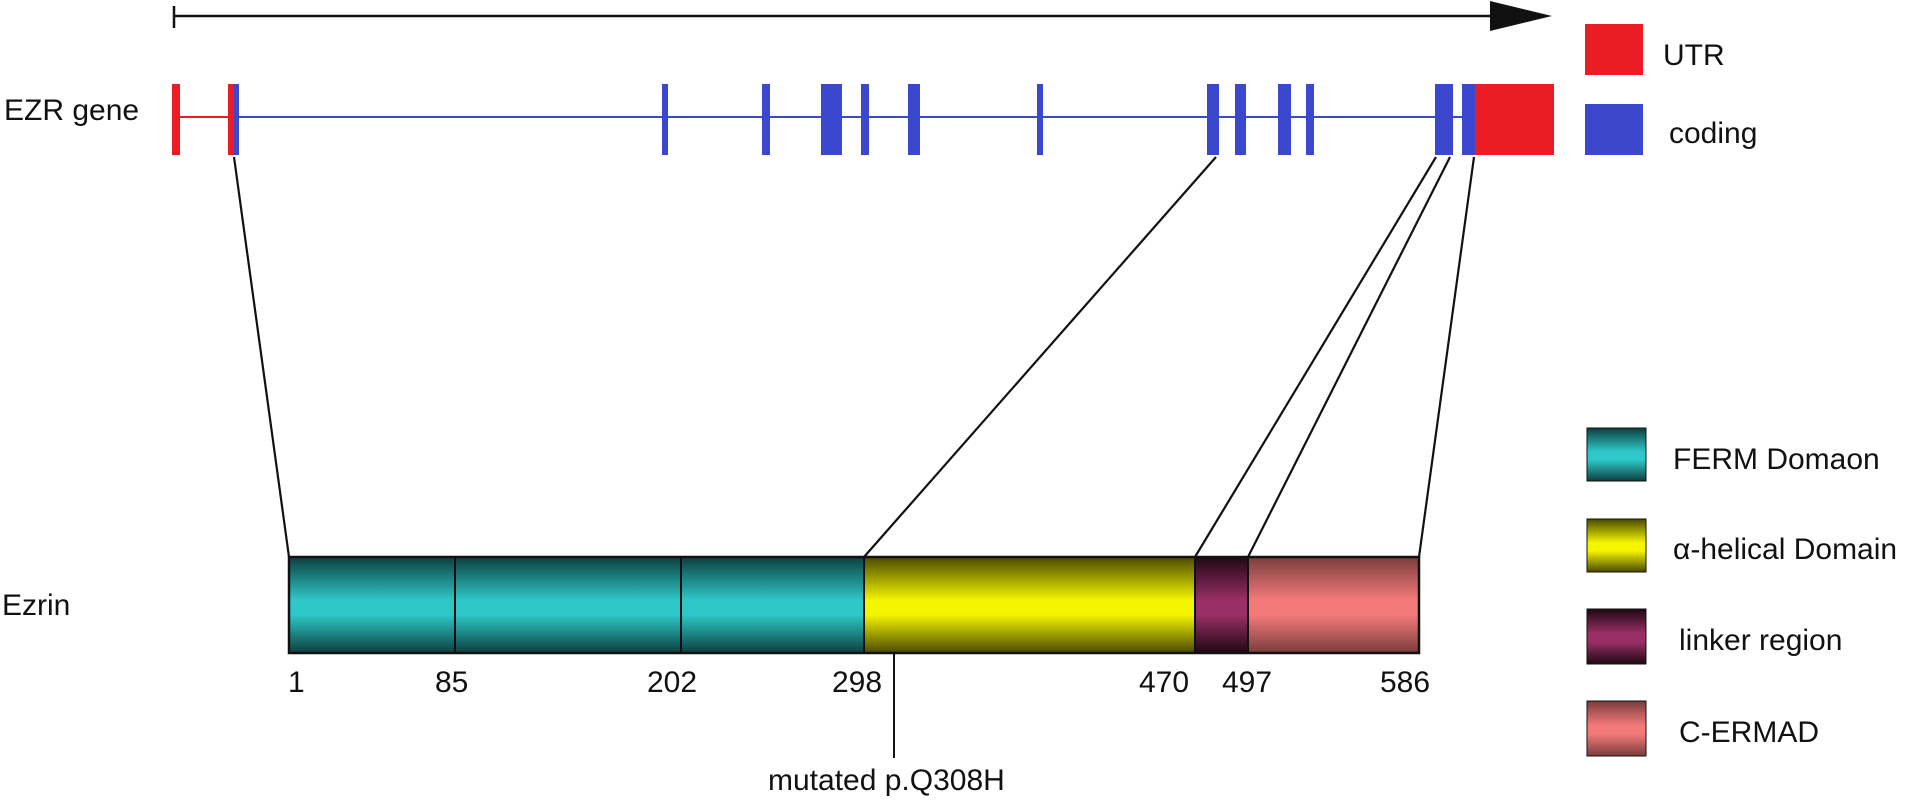  What do you see at coordinates (1616, 636) in the screenshot?
I see `linker-legend-swatch` at bounding box center [1616, 636].